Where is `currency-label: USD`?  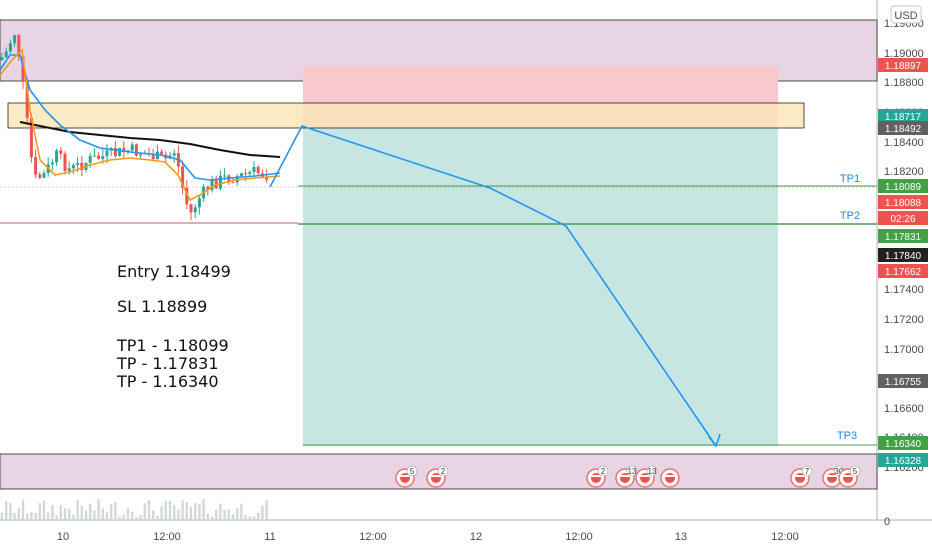 currency-label: USD is located at coordinates (905, 16).